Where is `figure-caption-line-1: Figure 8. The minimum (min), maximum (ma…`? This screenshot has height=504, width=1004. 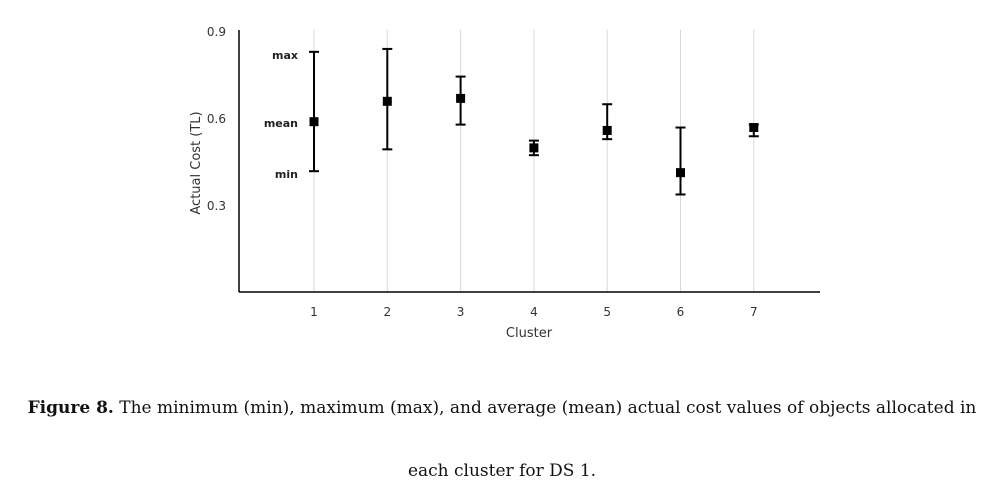
figure-caption-line-1: Figure 8. The minimum (min), maximum (ma… is located at coordinates (502, 408).